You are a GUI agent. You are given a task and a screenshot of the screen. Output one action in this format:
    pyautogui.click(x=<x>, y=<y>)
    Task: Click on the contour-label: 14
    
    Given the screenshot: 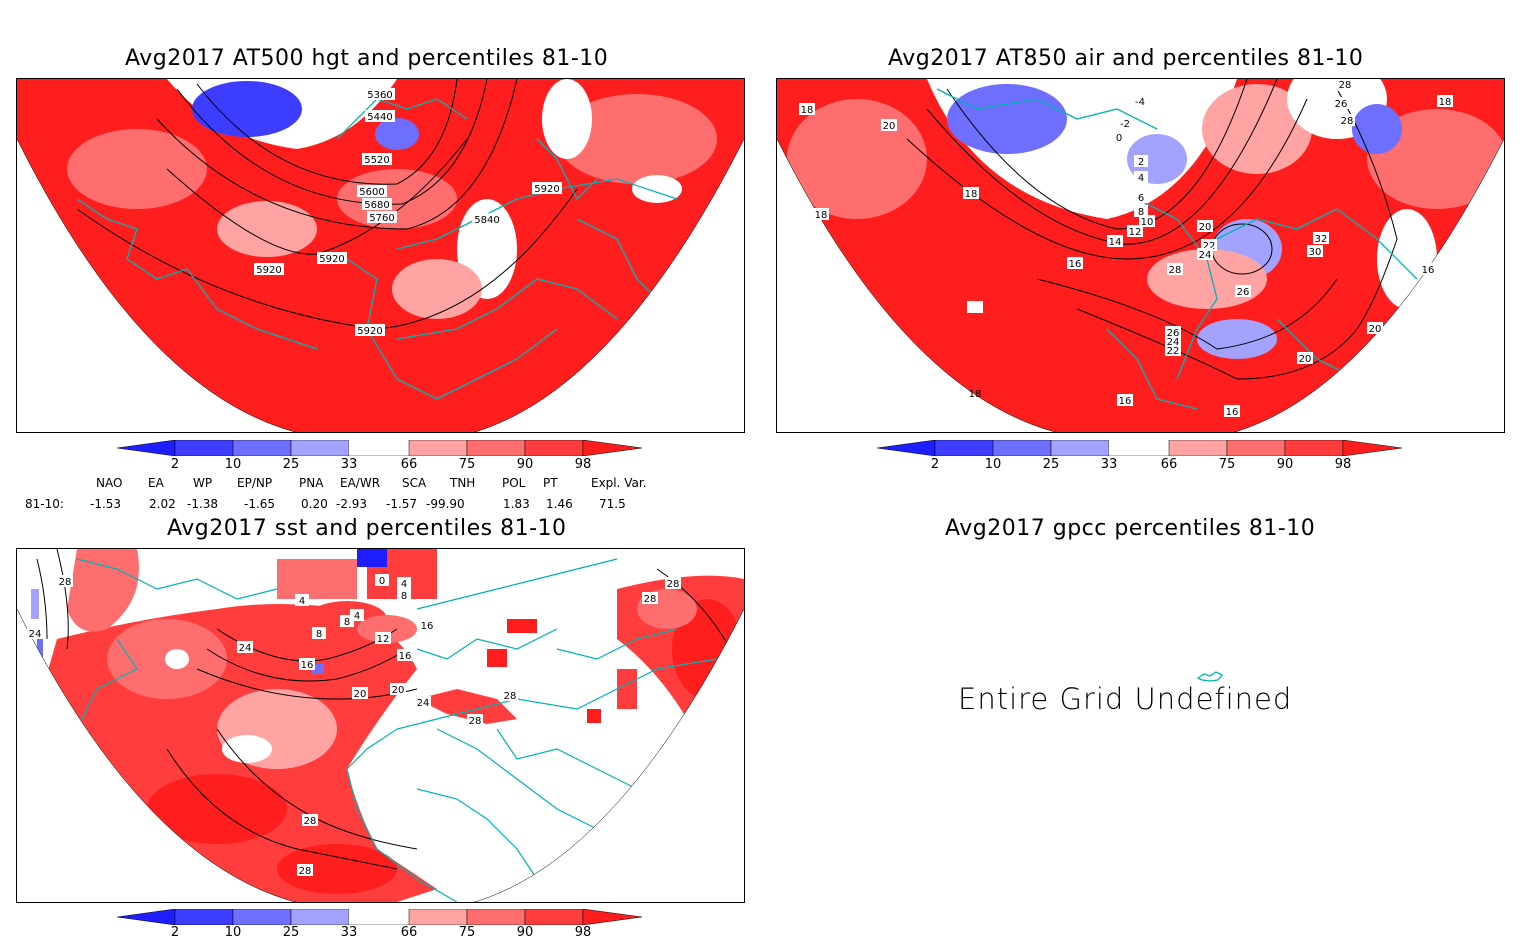 What is the action you would take?
    pyautogui.click(x=1115, y=242)
    